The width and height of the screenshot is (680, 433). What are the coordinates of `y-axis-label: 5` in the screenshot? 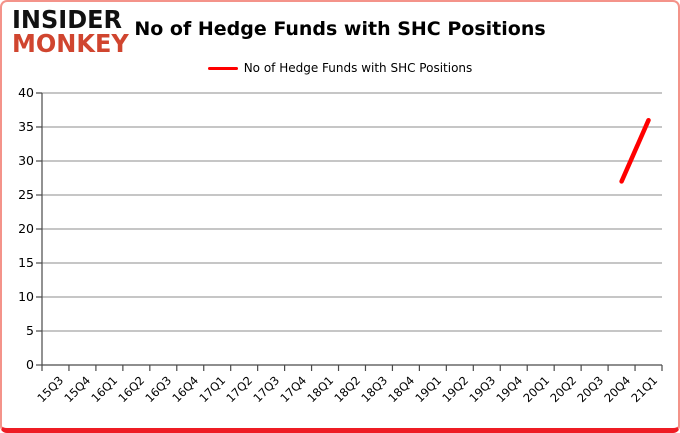 It's located at (30, 330).